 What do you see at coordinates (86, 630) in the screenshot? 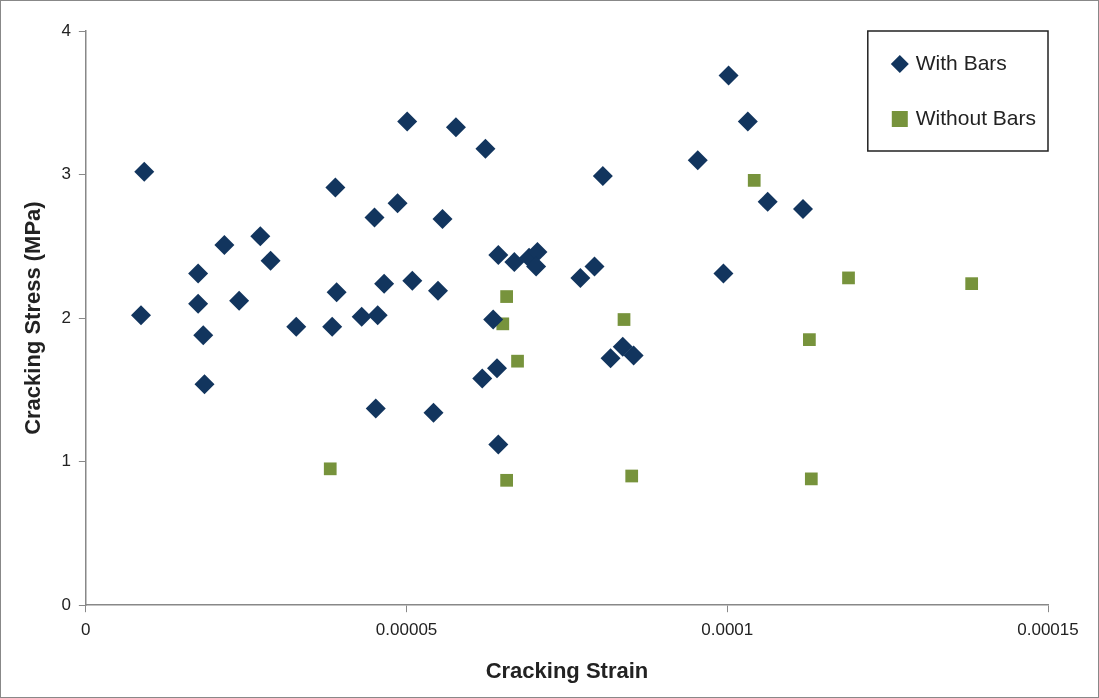
I see `x-tick-label: 0` at bounding box center [86, 630].